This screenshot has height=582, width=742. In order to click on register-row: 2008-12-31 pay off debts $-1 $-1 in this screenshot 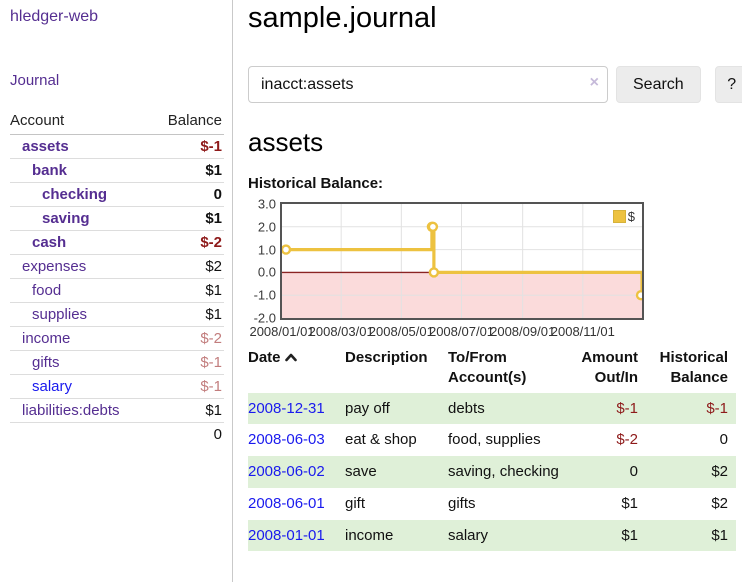, I will do `click(492, 408)`.